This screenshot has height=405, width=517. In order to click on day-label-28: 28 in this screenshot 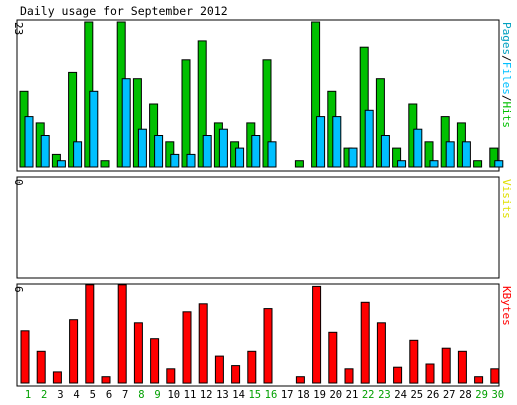, I will do `click(465, 395)`.